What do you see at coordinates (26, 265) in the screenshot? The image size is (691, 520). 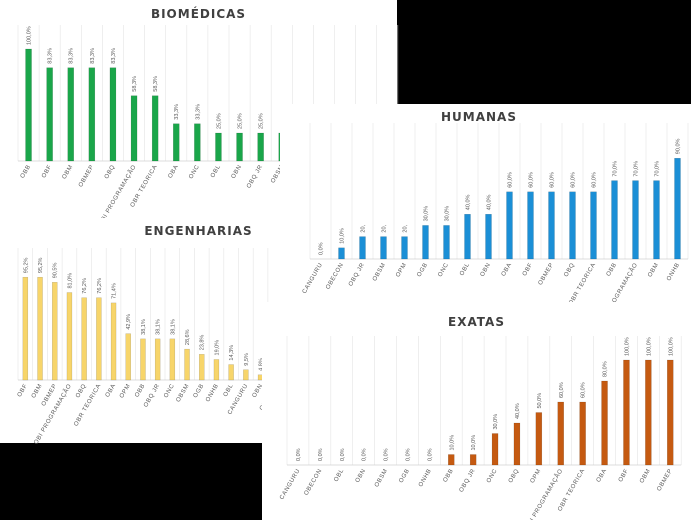 I see `data-label: 95,2%` at bounding box center [26, 265].